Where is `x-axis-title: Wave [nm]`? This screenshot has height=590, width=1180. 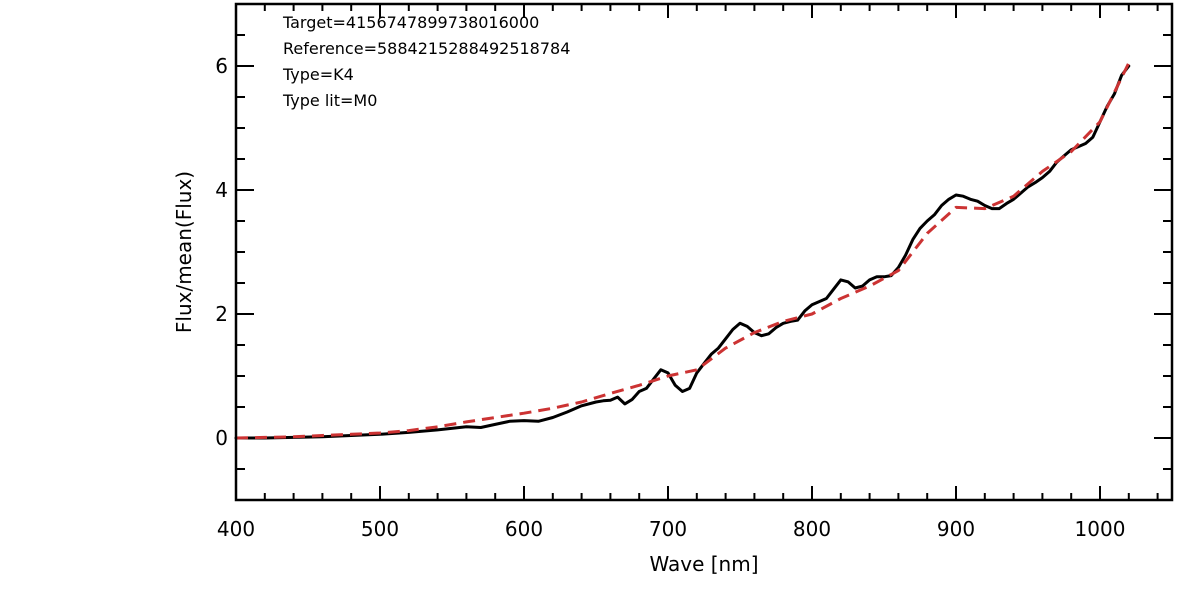
x-axis-title: Wave [nm] is located at coordinates (703, 564).